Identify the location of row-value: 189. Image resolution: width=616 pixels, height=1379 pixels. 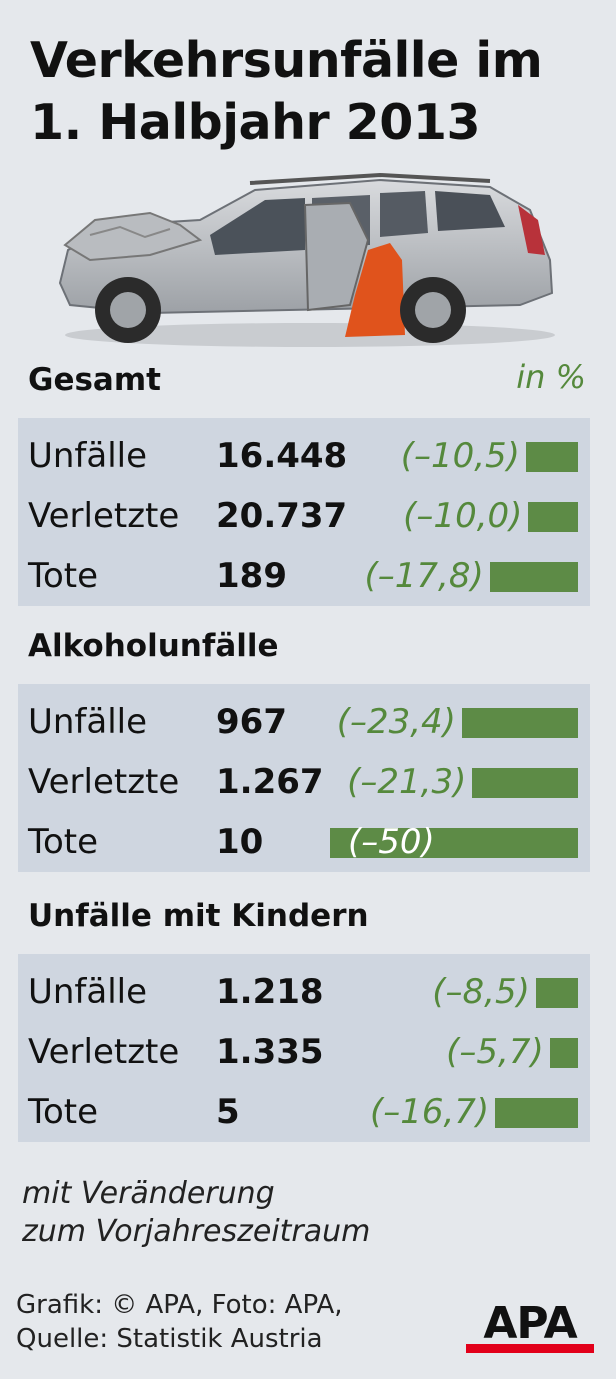
(251, 576).